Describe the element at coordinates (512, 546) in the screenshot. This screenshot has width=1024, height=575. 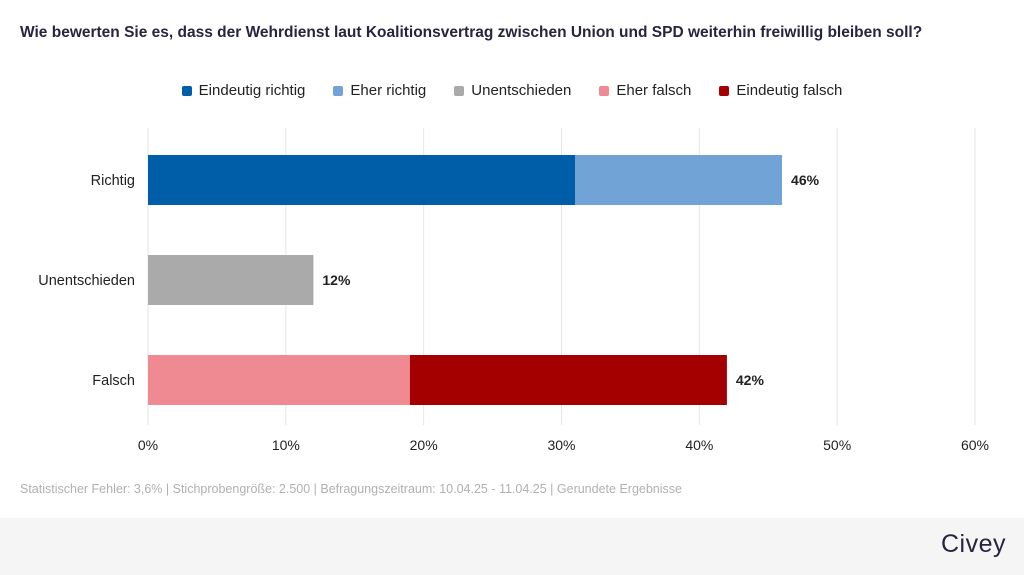
I see `footer-bar: Civey` at that location.